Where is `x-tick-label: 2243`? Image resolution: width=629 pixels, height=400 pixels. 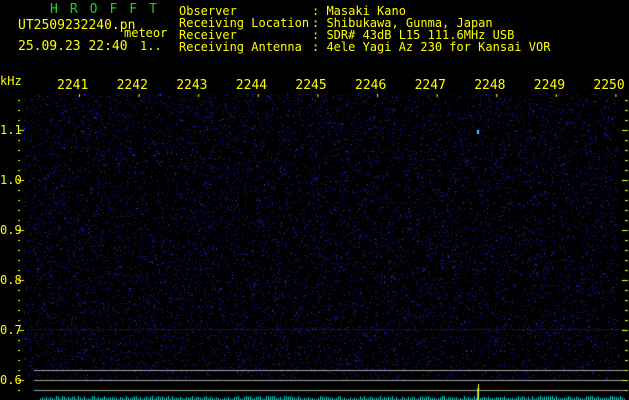 x-tick-label: 2243 is located at coordinates (192, 85).